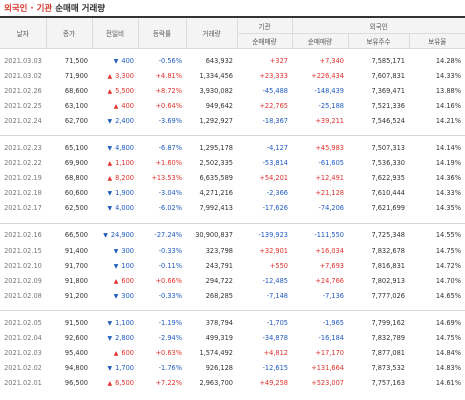 Image resolution: width=465 pixels, height=400 pixels. What do you see at coordinates (76, 193) in the screenshot?
I see `row-close: 60,600` at bounding box center [76, 193].